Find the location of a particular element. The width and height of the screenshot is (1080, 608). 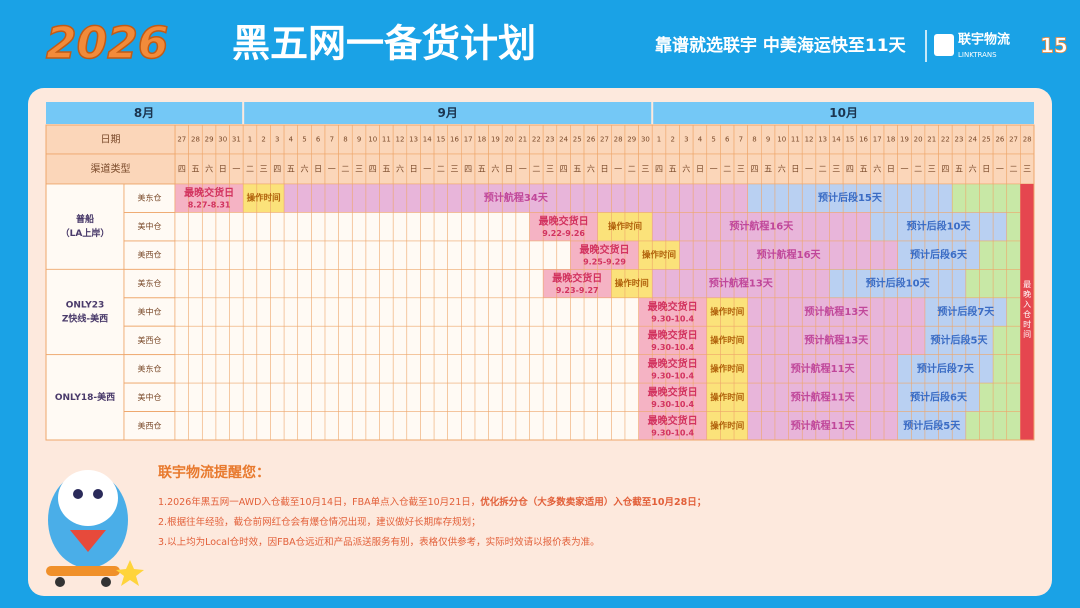

segment-sub: 9.25-9.29 is located at coordinates (604, 262).